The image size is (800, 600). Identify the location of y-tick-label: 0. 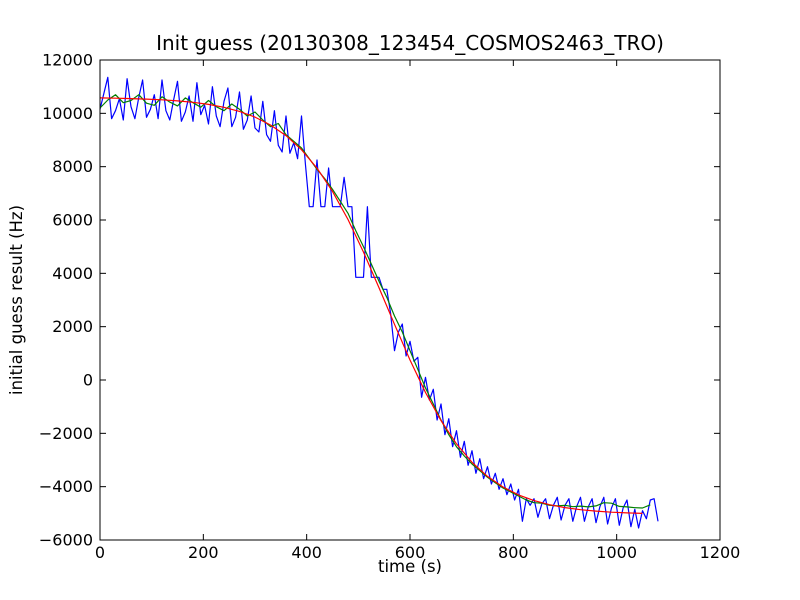
(88, 380).